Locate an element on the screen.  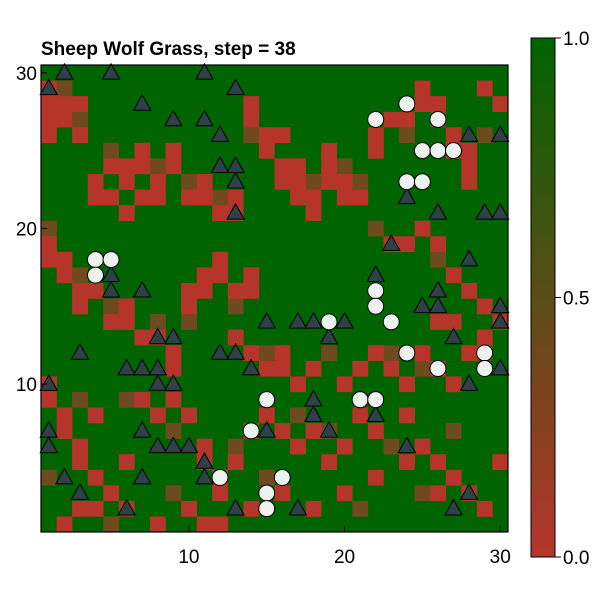
colorbar-tick-label: 0.0 is located at coordinates (576, 558).